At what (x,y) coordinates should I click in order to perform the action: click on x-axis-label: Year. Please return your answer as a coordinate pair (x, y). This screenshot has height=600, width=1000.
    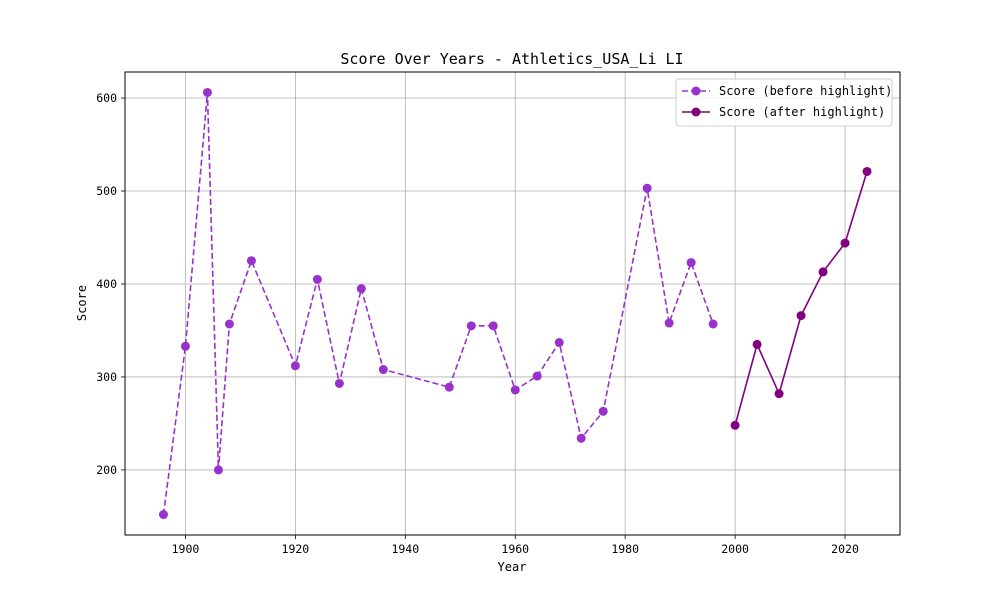
    Looking at the image, I should click on (512, 567).